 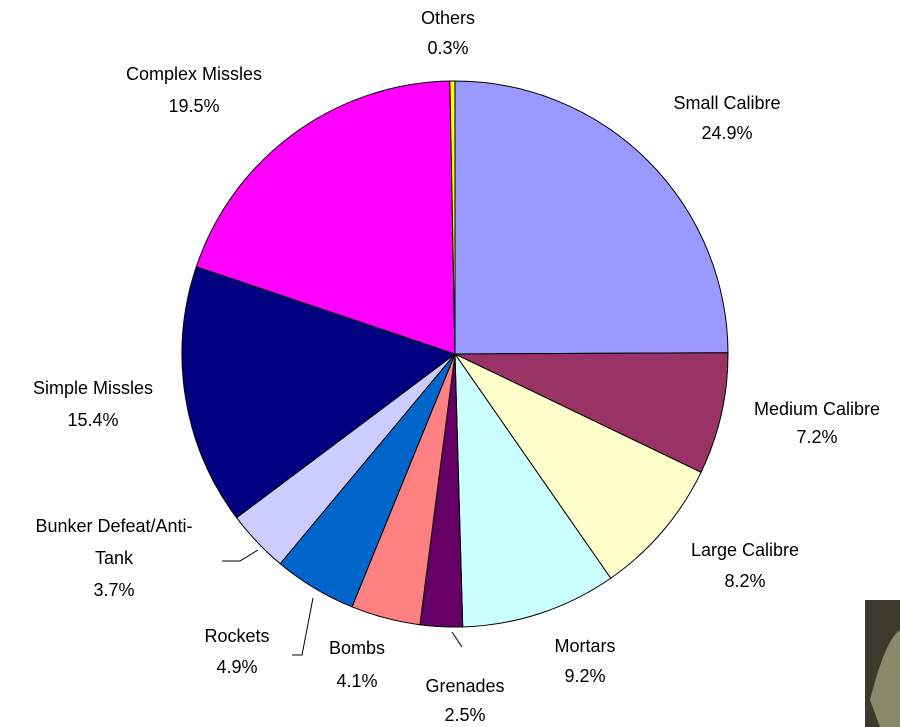 I want to click on slice-label: Small Calibre, so click(x=726, y=103).